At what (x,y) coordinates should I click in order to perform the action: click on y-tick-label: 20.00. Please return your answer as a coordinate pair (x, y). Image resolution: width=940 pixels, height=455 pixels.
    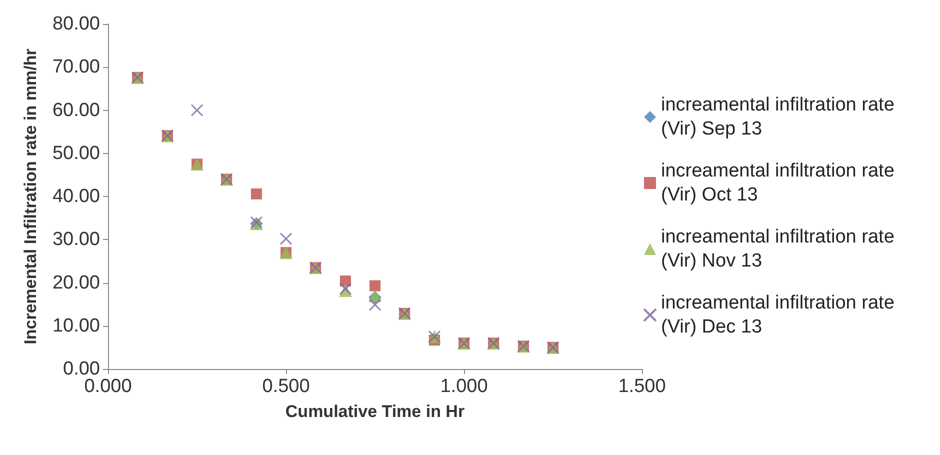
    Looking at the image, I should click on (76, 283).